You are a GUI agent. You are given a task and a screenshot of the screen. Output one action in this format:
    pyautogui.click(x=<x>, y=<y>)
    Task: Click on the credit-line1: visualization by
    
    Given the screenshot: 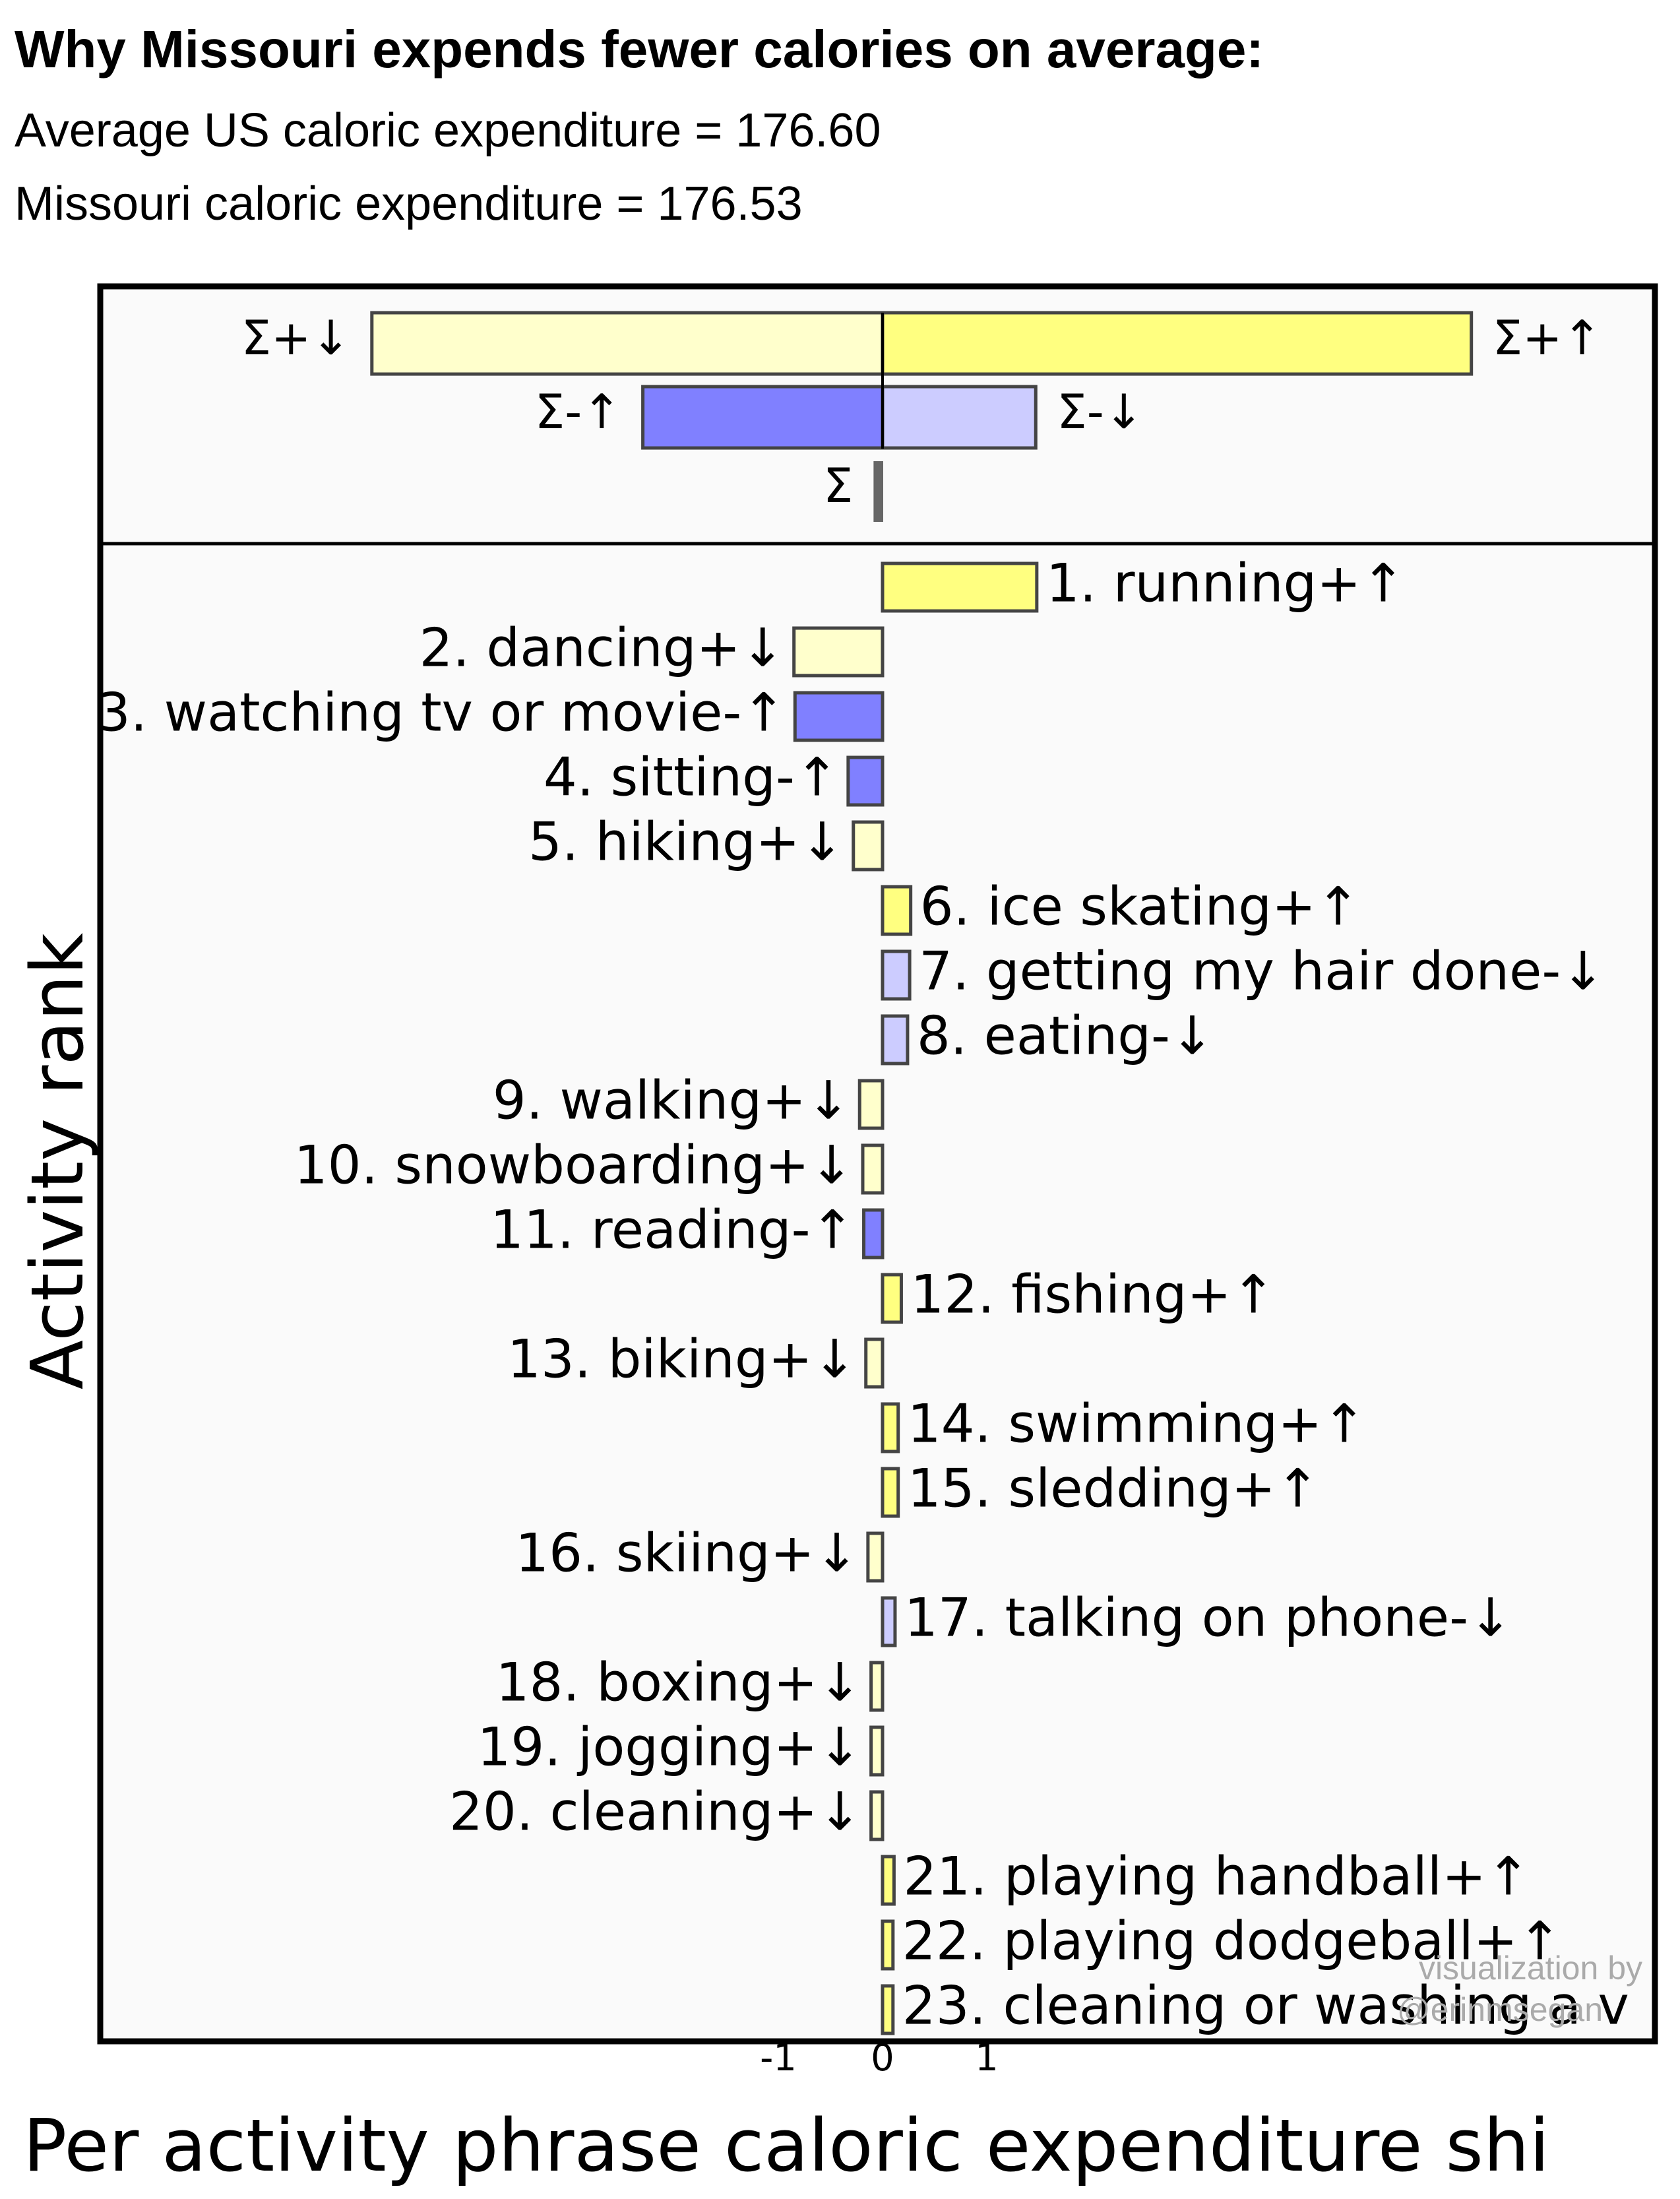 What is the action you would take?
    pyautogui.click(x=1530, y=1969)
    